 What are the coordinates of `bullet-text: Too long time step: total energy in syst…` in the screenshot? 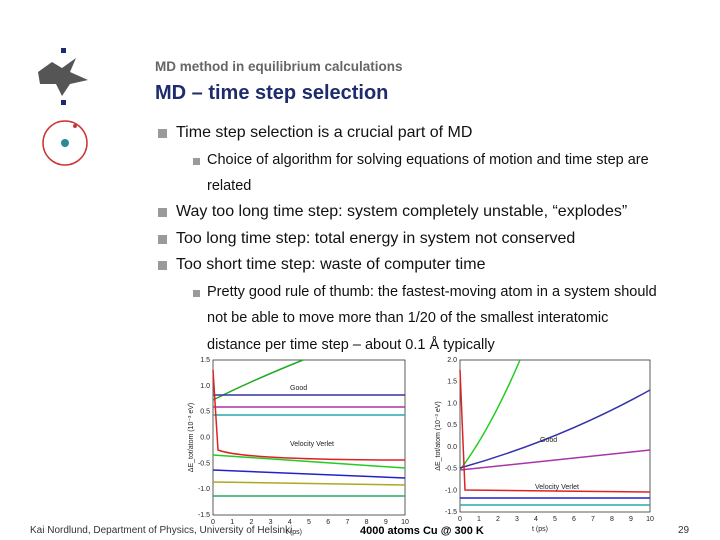 It's located at (376, 238).